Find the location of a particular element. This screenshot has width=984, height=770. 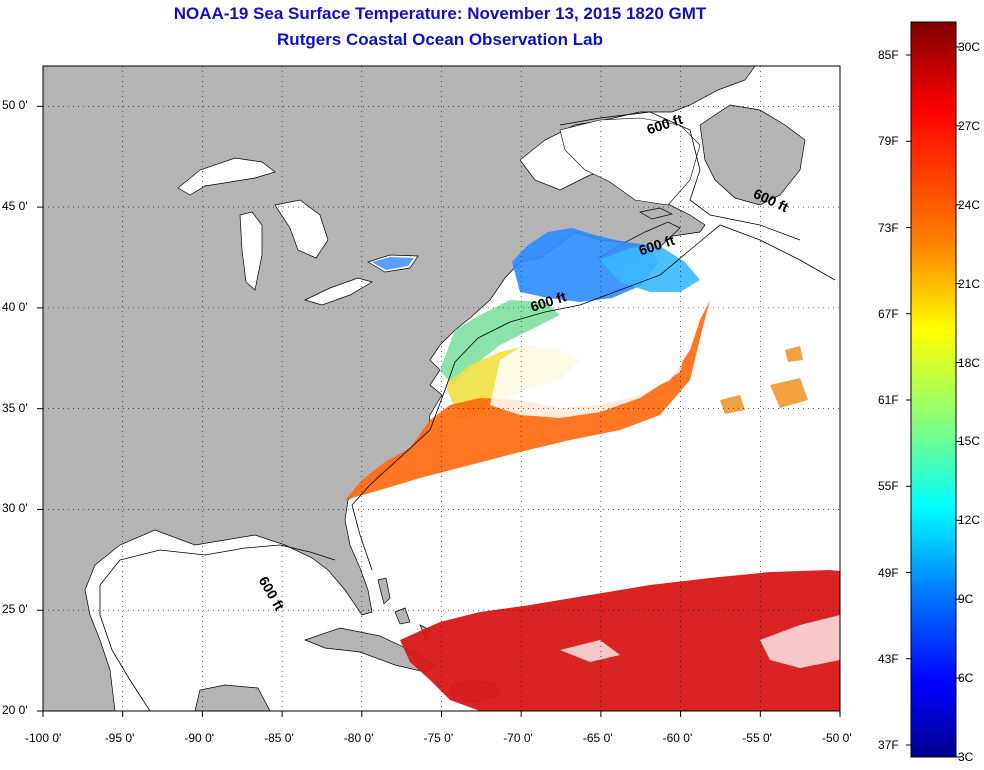

lon-tick-label: -85 0' is located at coordinates (279, 738).